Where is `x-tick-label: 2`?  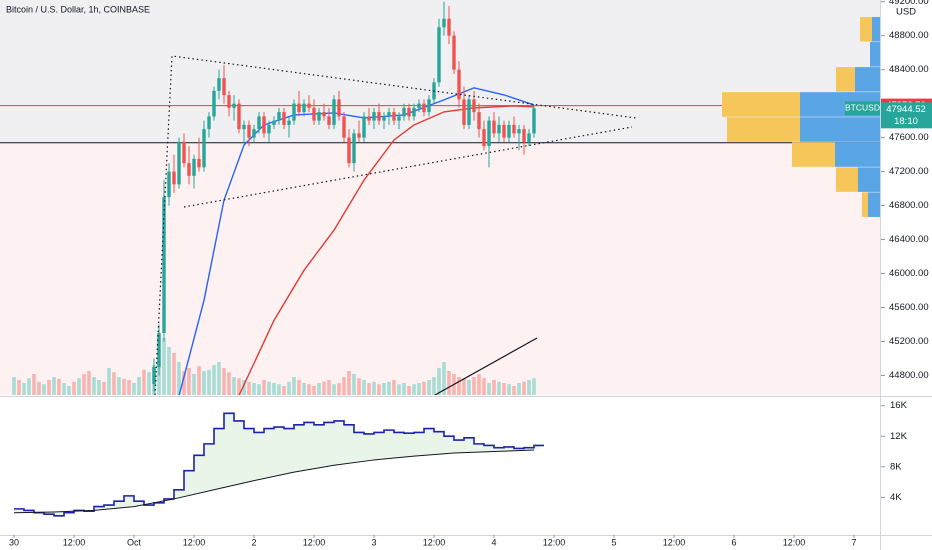
x-tick-label: 2 is located at coordinates (253, 542).